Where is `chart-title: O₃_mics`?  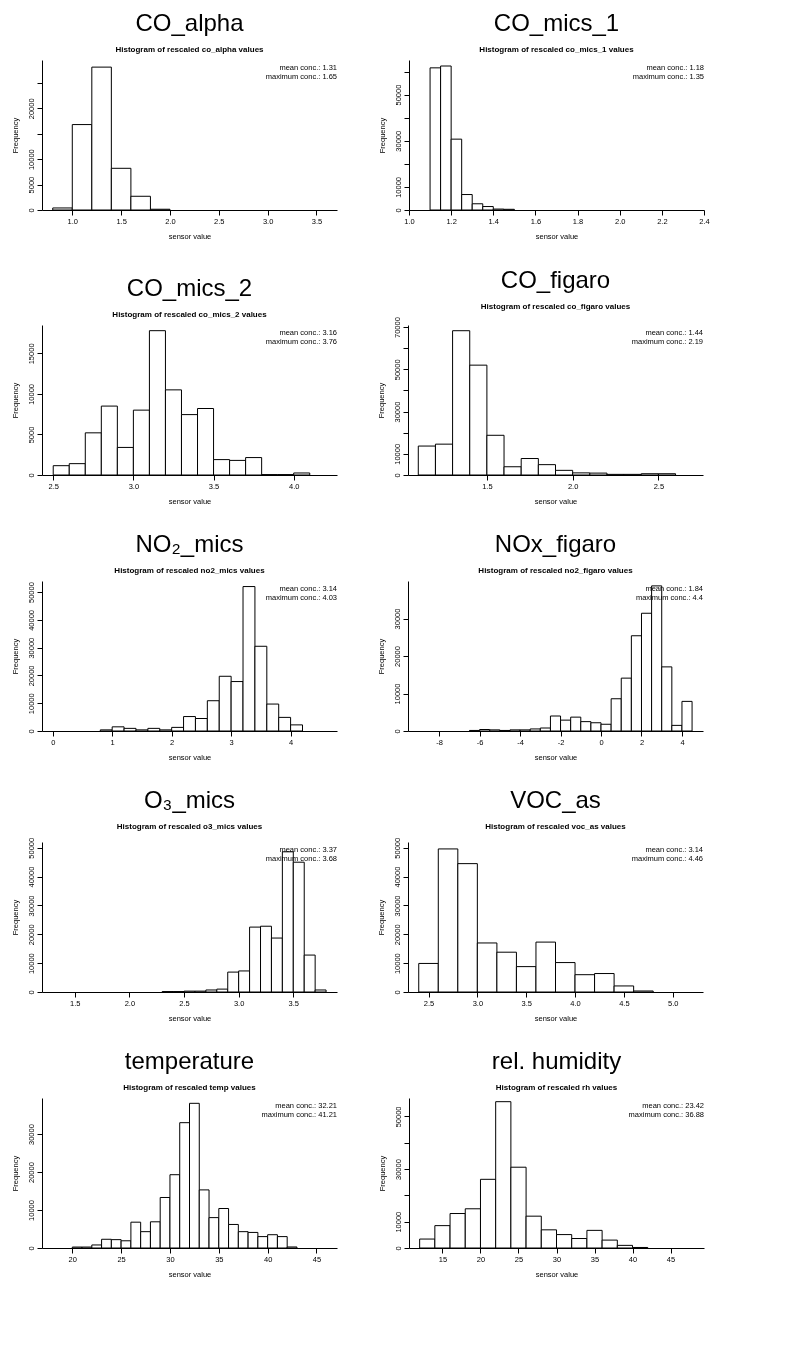
chart-title: O₃_mics is located at coordinates (189, 800).